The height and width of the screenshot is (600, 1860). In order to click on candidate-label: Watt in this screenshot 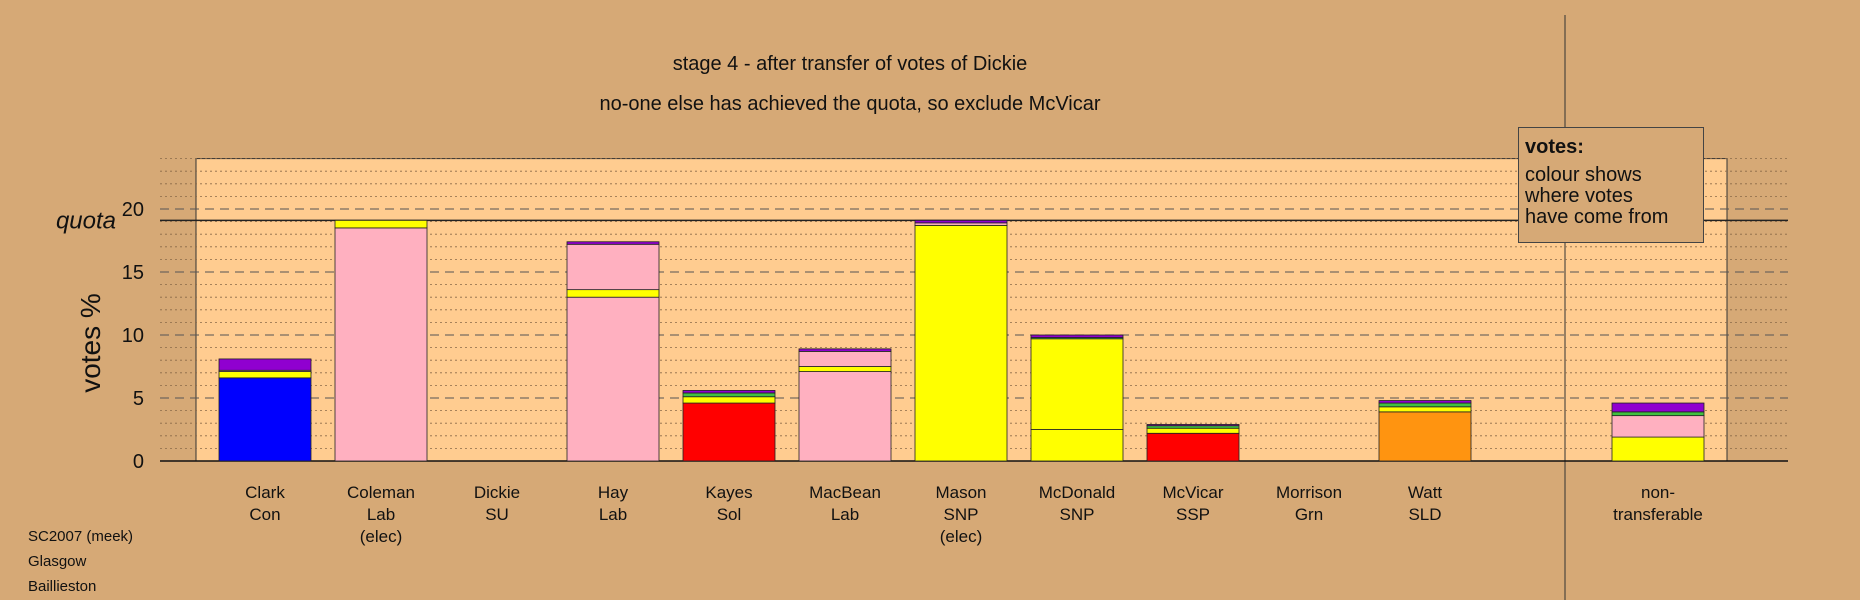, I will do `click(1425, 492)`.